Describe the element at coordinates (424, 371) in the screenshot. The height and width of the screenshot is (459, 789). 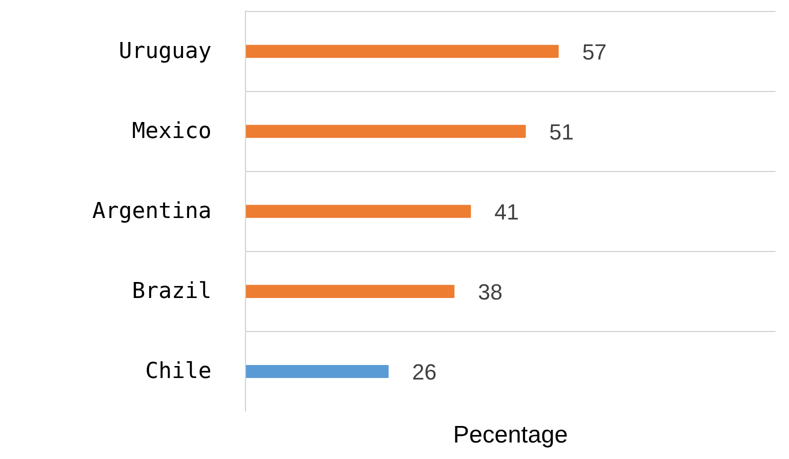
I see `data-label: 26` at that location.